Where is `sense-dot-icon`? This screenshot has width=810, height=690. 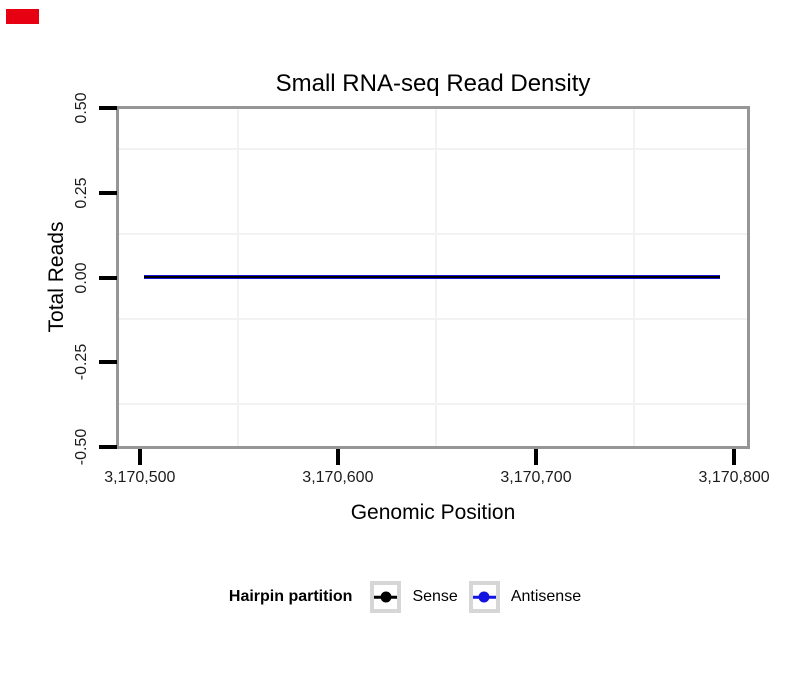 sense-dot-icon is located at coordinates (386, 597).